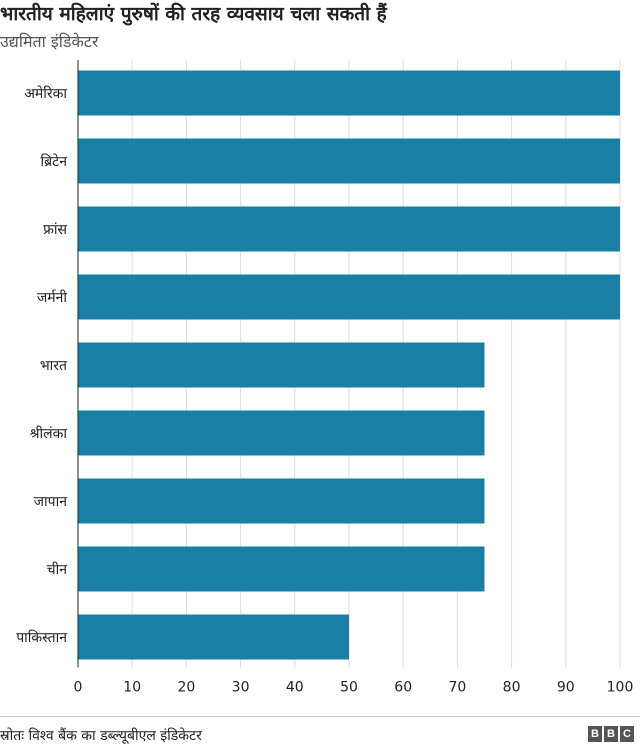 Image resolution: width=640 pixels, height=750 pixels. I want to click on chart-subtitle: उद्यमिता इंडिकेटर, so click(49, 41).